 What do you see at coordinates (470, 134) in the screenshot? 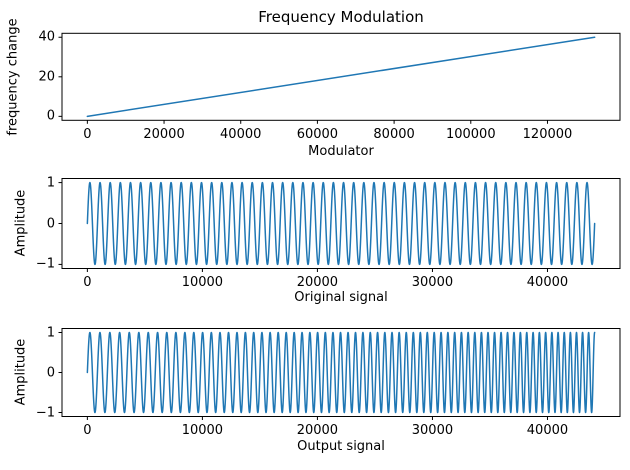
I see `tick-label: 100000` at bounding box center [470, 134].